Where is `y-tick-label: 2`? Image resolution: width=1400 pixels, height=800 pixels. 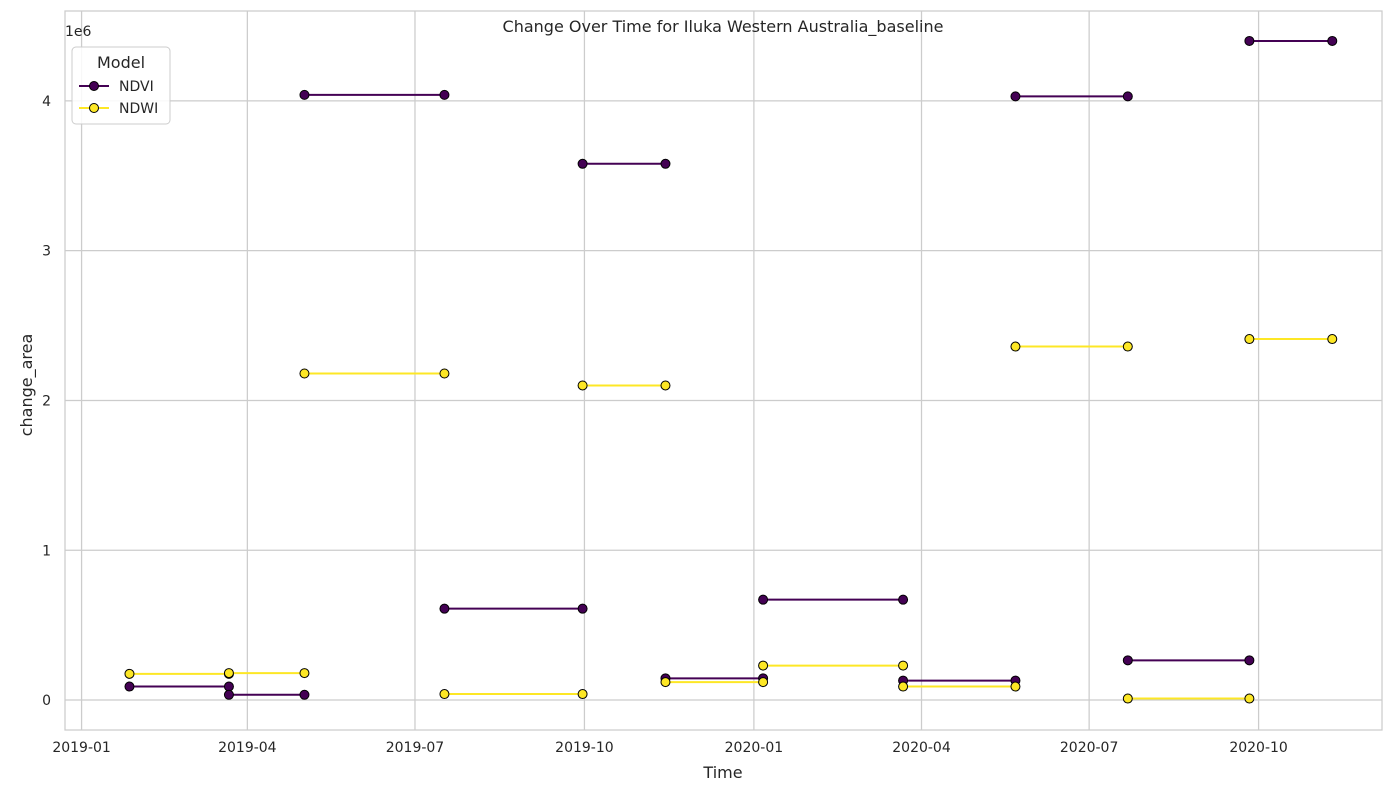 y-tick-label: 2 is located at coordinates (46, 401).